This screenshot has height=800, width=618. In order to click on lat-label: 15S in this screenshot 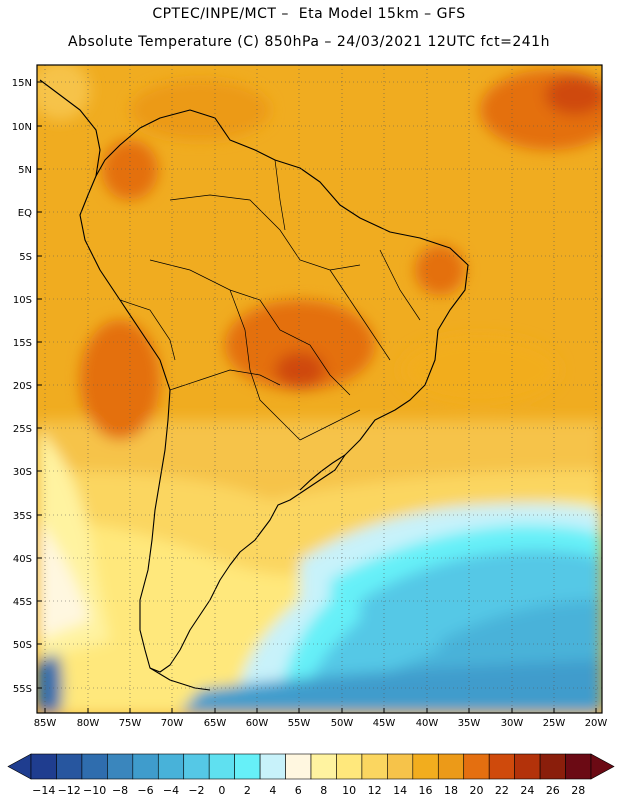, I will do `click(22, 343)`.